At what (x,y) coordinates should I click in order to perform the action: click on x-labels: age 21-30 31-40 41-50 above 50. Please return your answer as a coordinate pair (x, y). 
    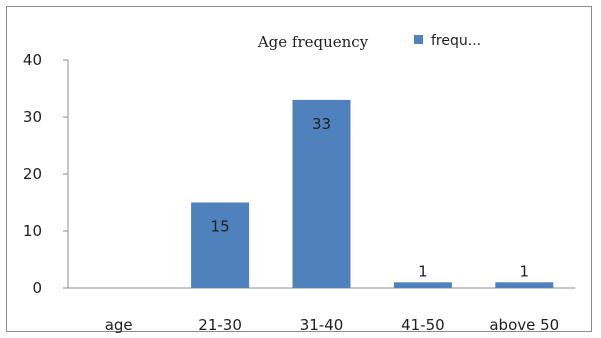
    Looking at the image, I should click on (332, 325).